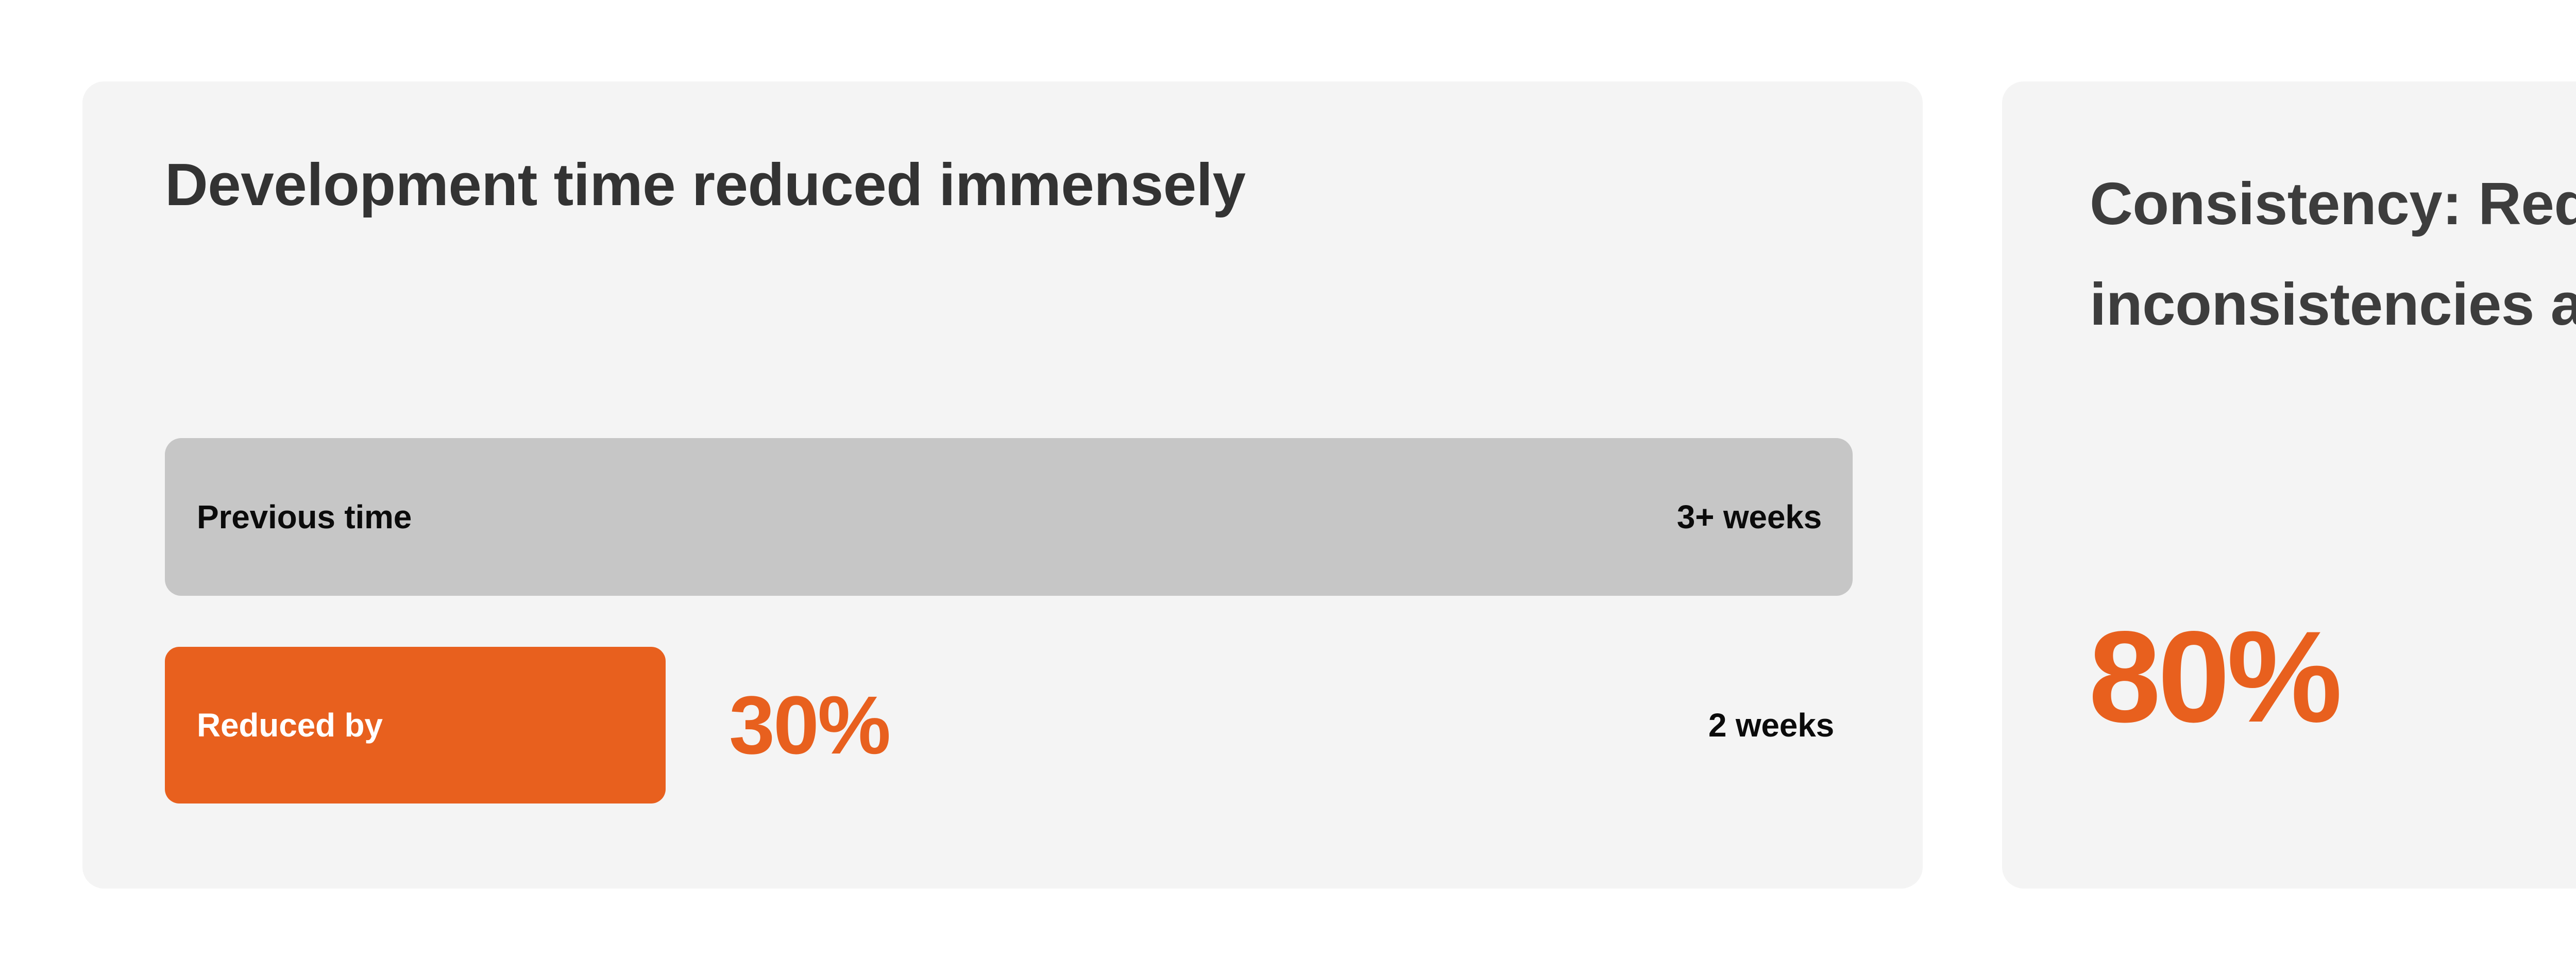  What do you see at coordinates (1771, 725) in the screenshot?
I see `reduced-time-value: 2 weeks` at bounding box center [1771, 725].